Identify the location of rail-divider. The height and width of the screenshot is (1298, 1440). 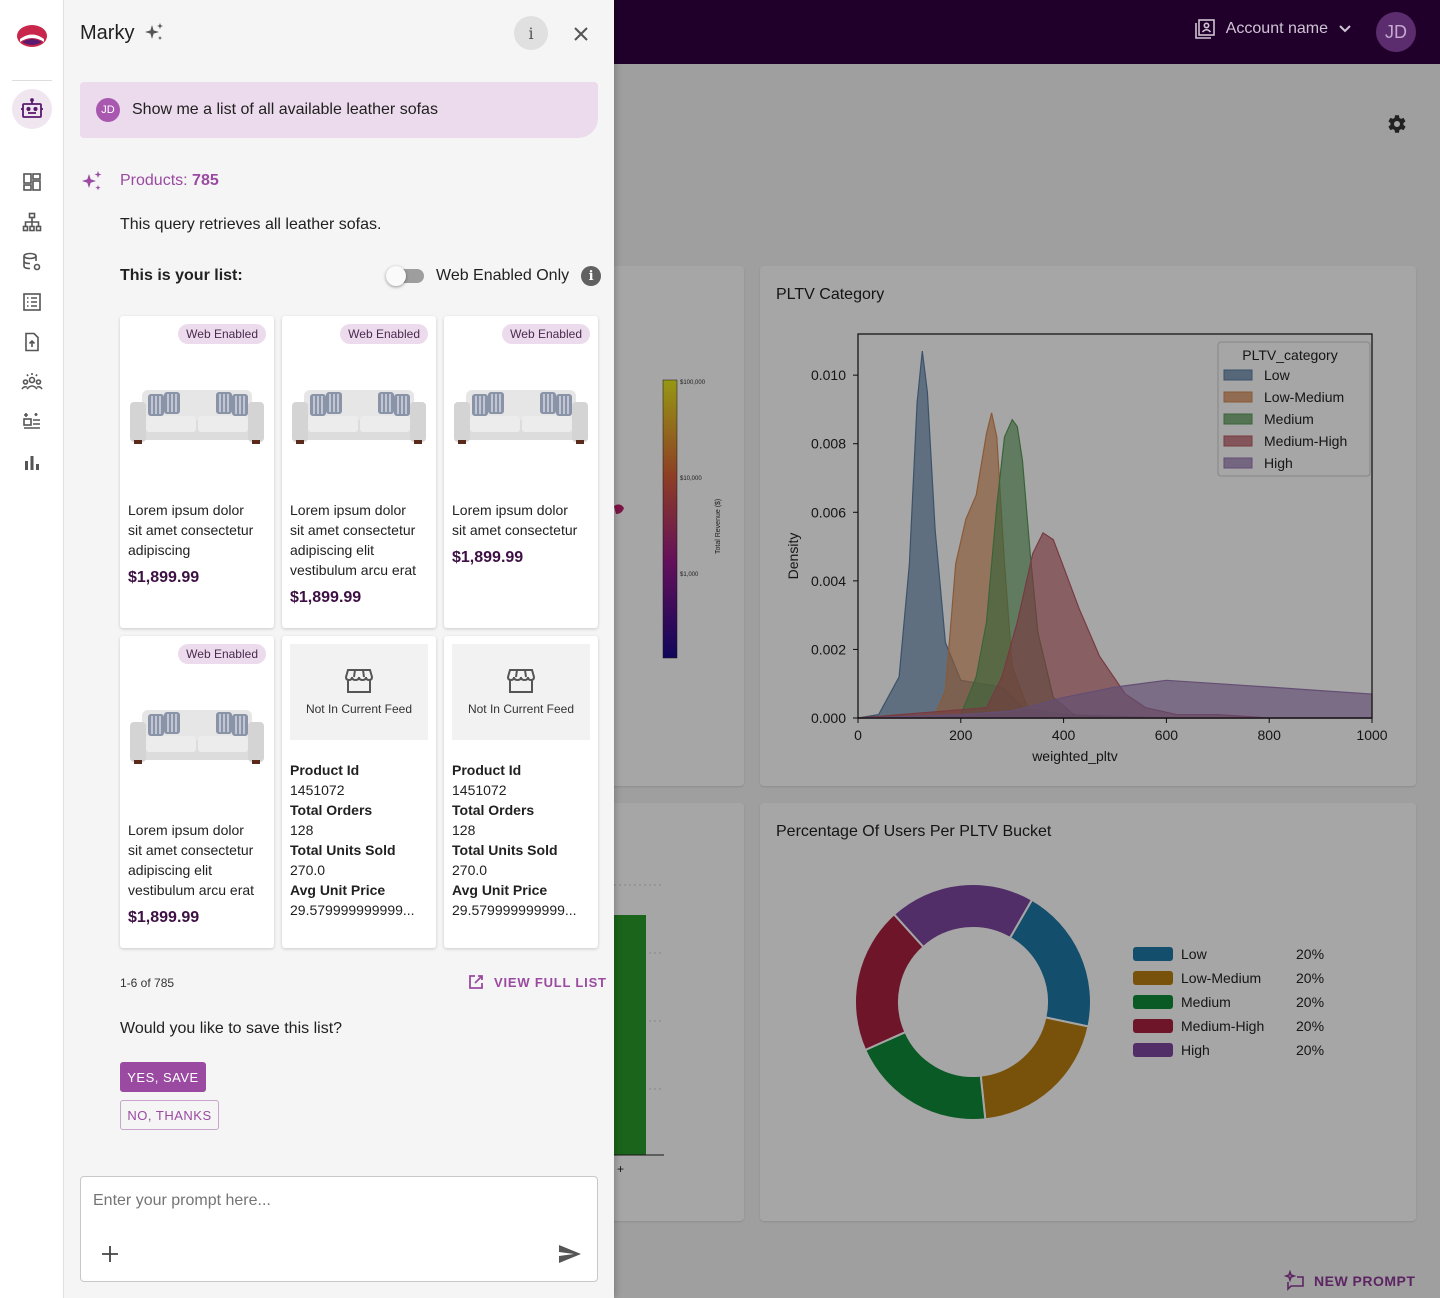
(32, 80).